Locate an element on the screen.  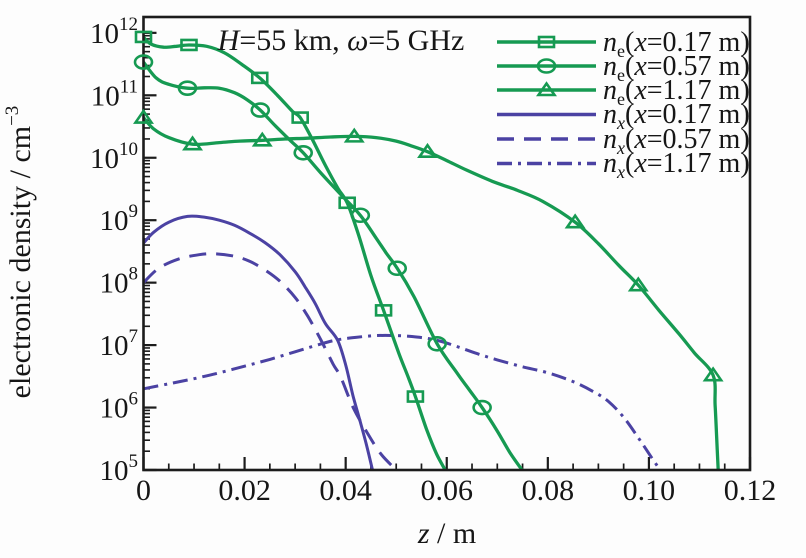
y-tick-label: 10¹⁰ is located at coordinates (114, 157).